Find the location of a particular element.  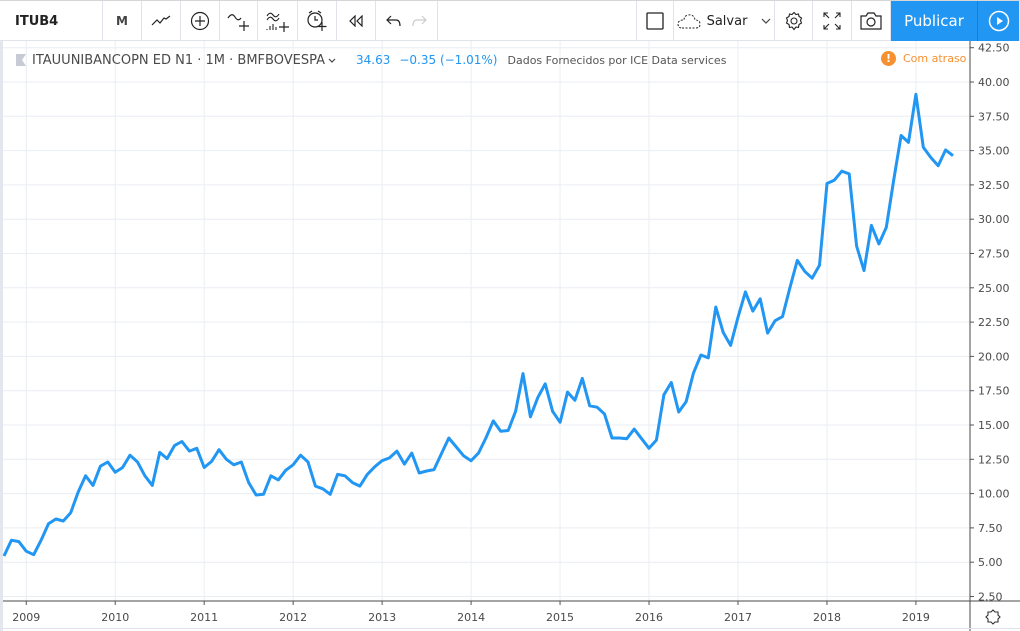

last-price: 34.63 is located at coordinates (373, 60).